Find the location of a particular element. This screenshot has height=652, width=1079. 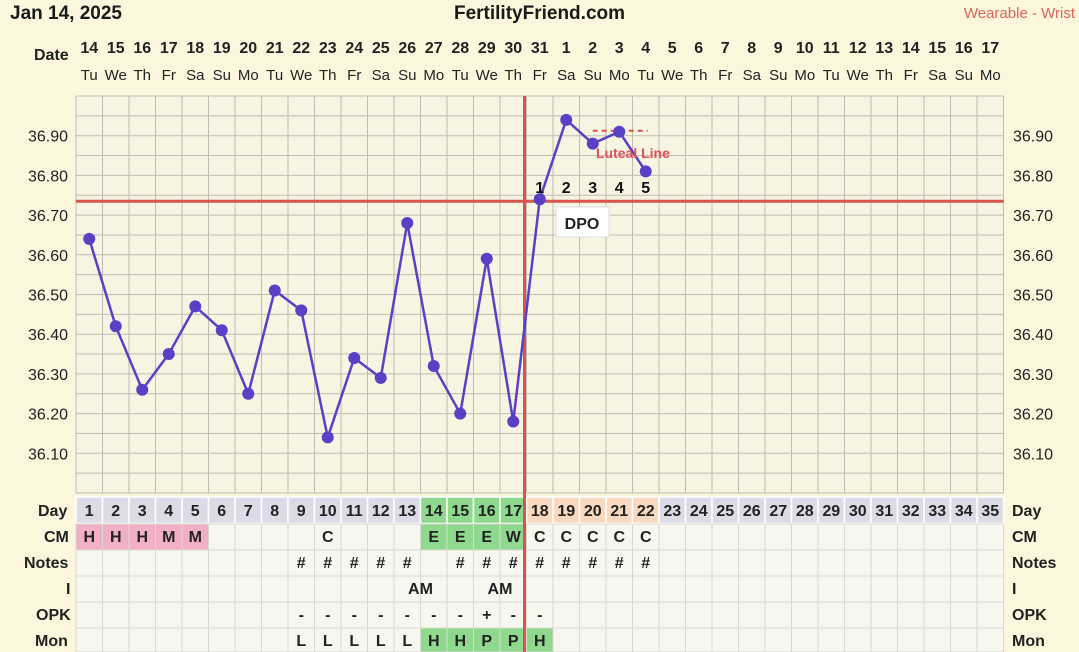

cycle-day-label: 32 is located at coordinates (911, 511).